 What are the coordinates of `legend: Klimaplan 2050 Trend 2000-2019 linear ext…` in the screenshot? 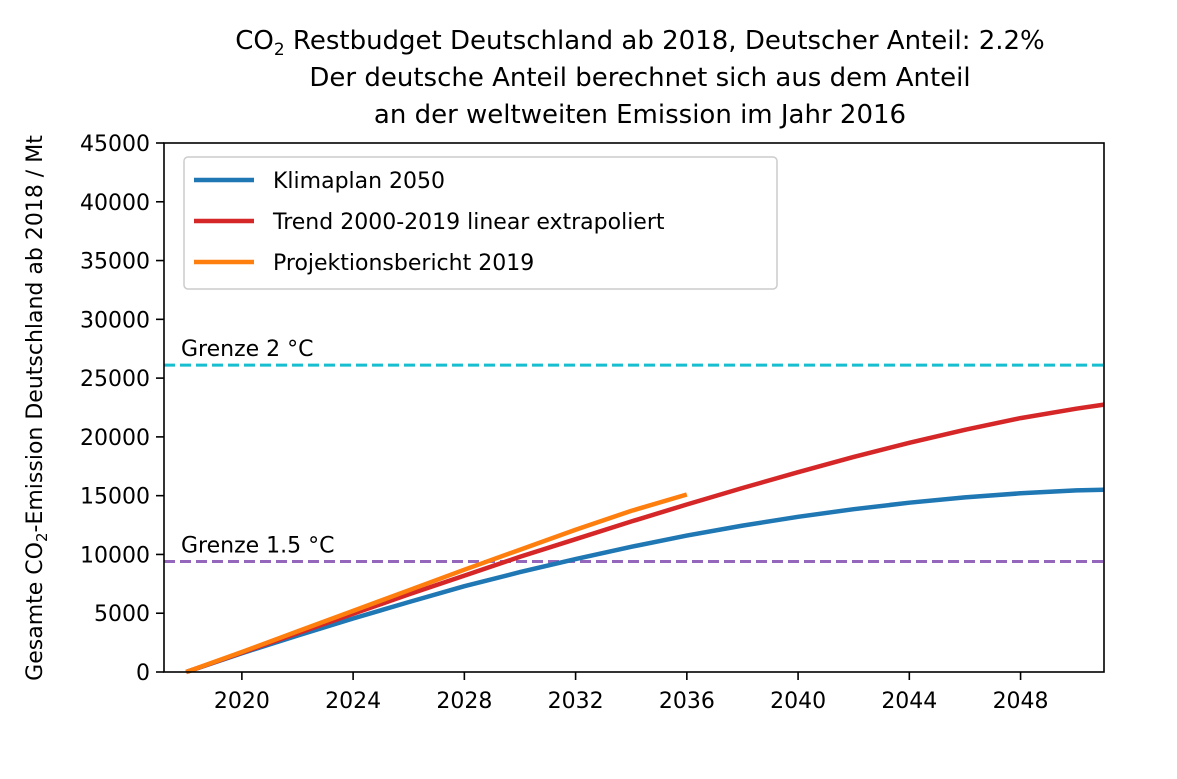 It's located at (480, 223).